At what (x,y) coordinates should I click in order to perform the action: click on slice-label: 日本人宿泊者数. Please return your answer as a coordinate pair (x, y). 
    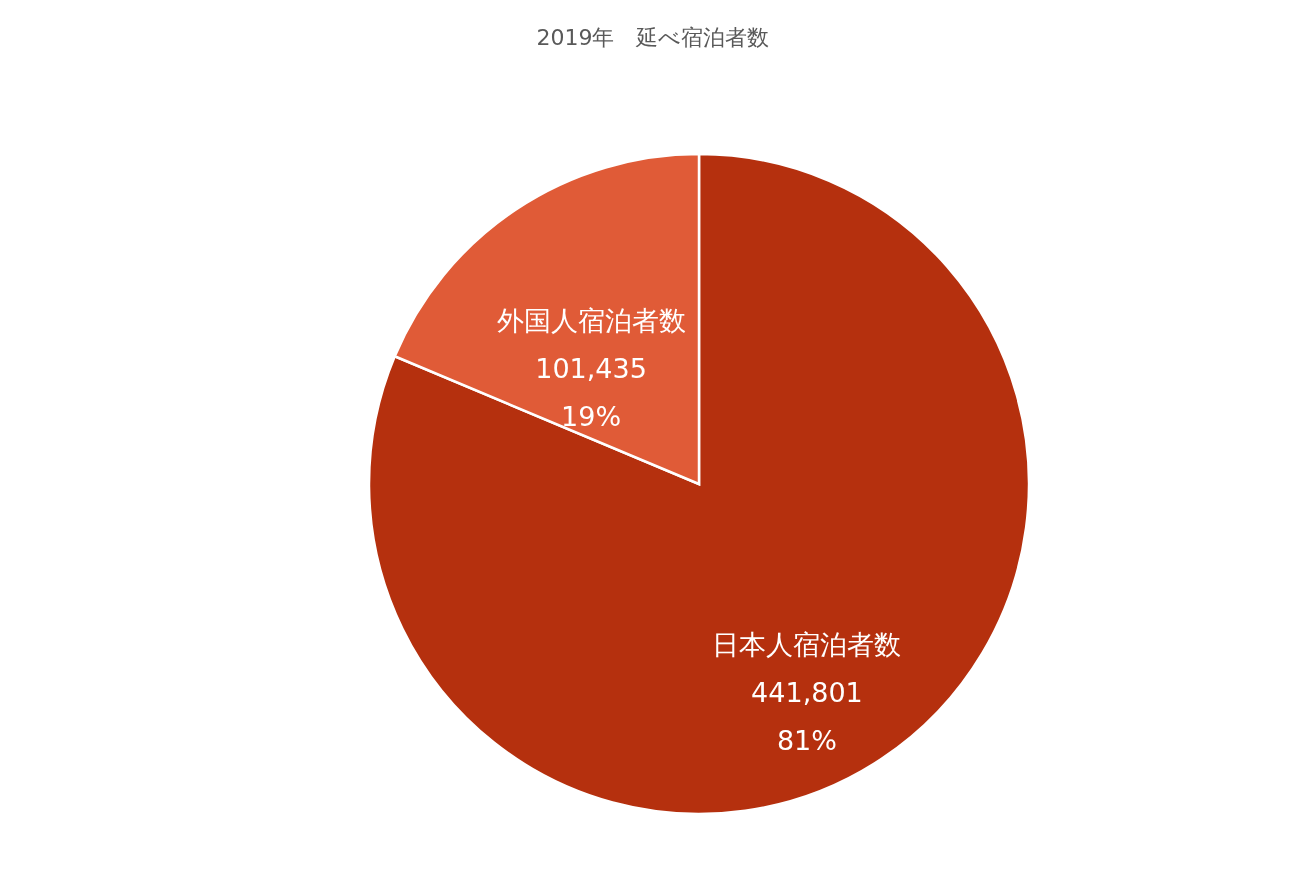
    Looking at the image, I should click on (807, 645).